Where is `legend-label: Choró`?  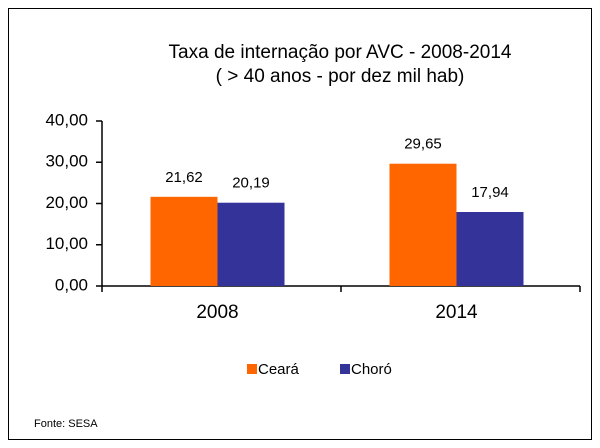
legend-label: Choró is located at coordinates (371, 369).